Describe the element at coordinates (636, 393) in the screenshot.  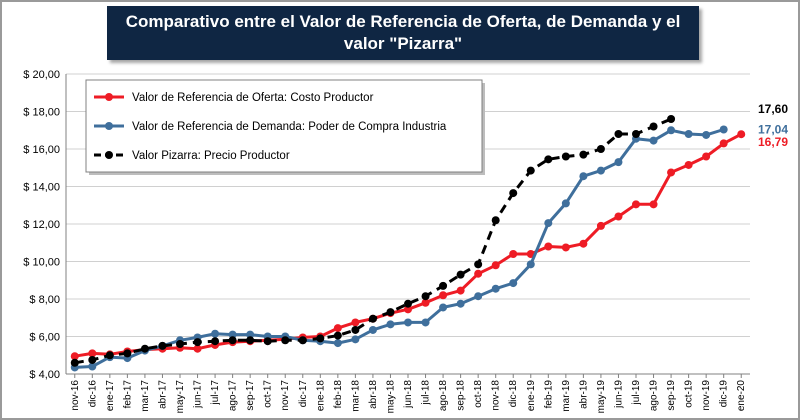
I see `x-tick-label: jul-19` at that location.